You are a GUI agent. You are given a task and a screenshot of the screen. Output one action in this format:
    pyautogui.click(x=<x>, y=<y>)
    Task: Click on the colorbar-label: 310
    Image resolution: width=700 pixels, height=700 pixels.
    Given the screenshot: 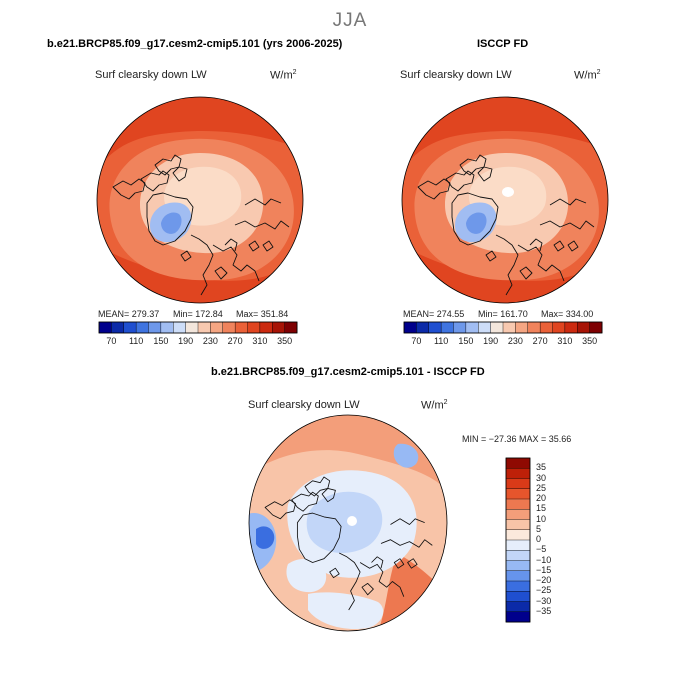 What is the action you would take?
    pyautogui.click(x=260, y=341)
    